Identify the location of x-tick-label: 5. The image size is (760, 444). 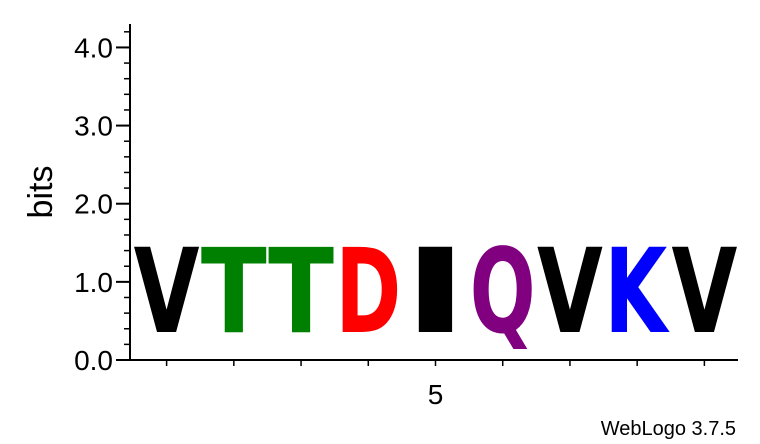
(436, 394).